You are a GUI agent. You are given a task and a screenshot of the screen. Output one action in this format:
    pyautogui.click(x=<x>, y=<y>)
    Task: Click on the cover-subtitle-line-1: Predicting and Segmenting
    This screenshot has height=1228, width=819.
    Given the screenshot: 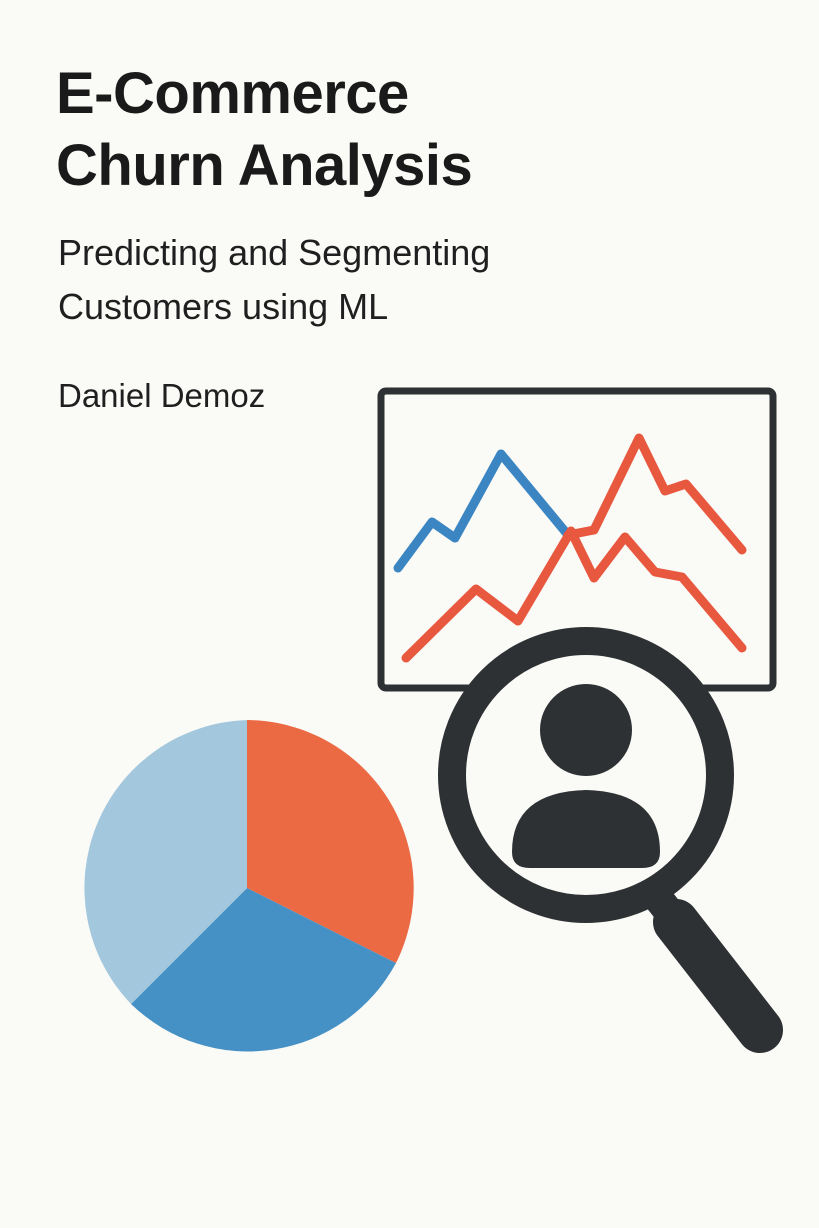 What is the action you would take?
    pyautogui.click(x=274, y=252)
    